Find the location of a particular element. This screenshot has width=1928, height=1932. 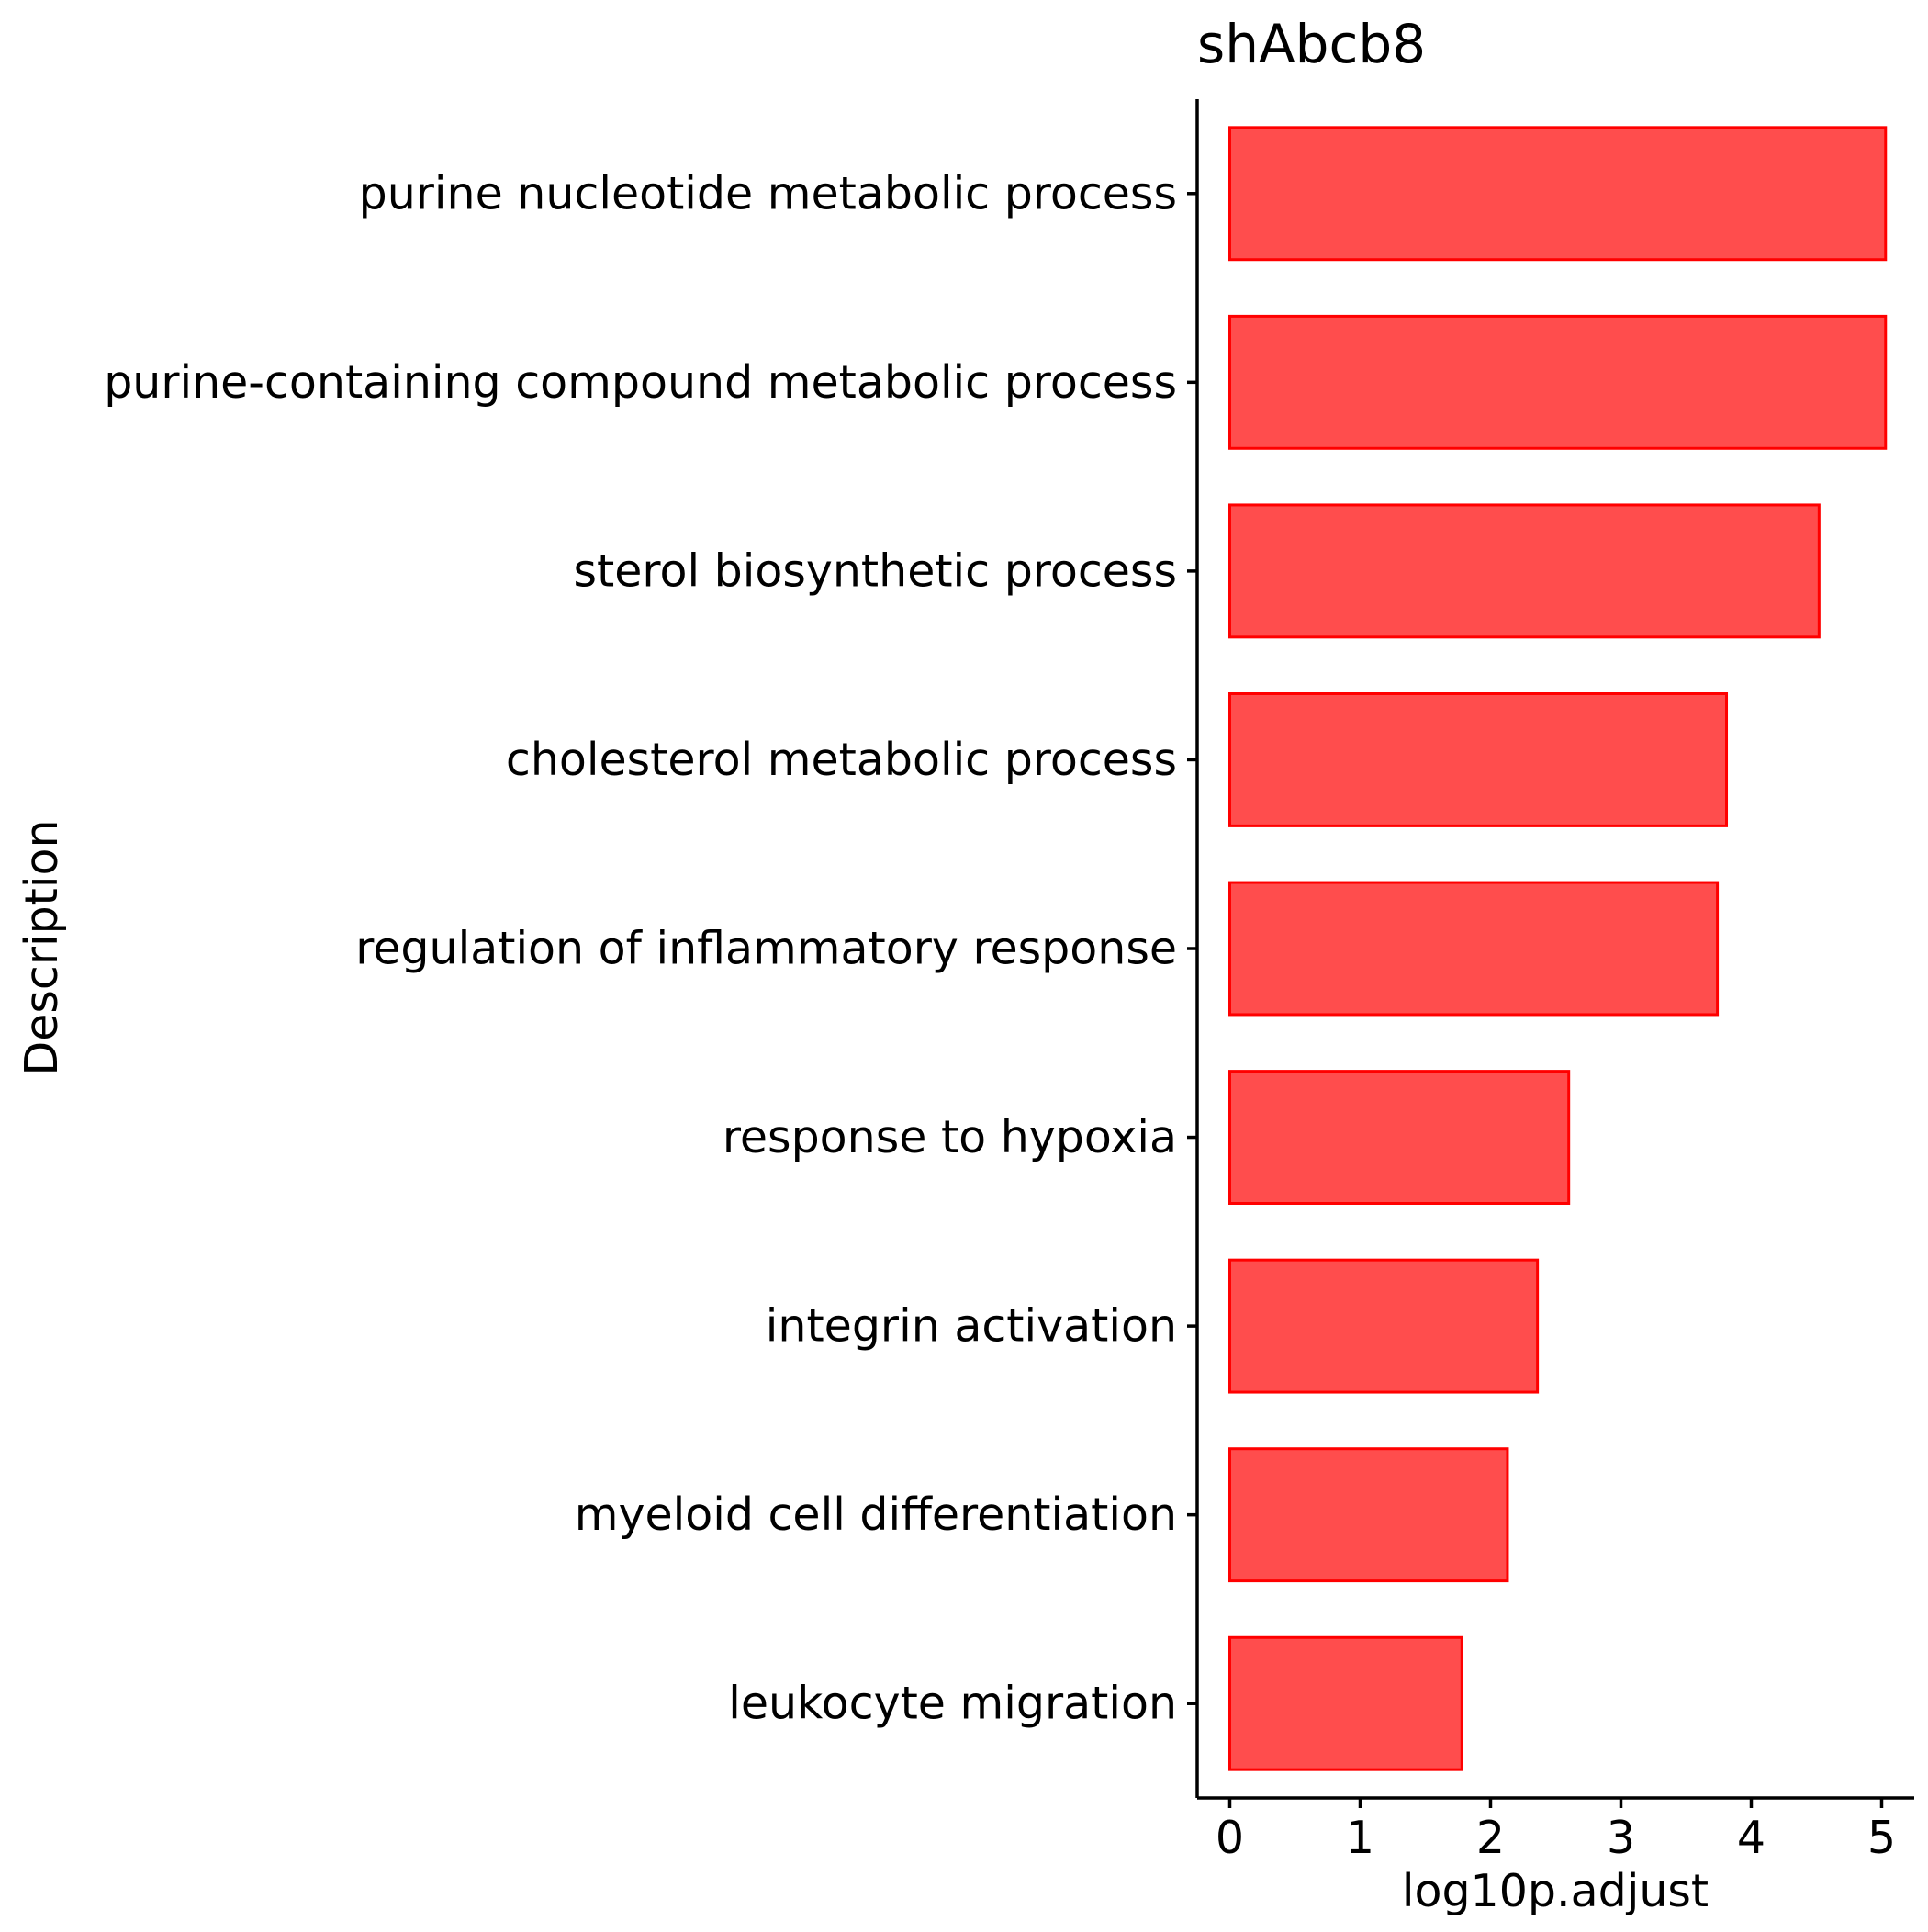

y-tick-label: regulation of inflammatory response is located at coordinates (766, 949).